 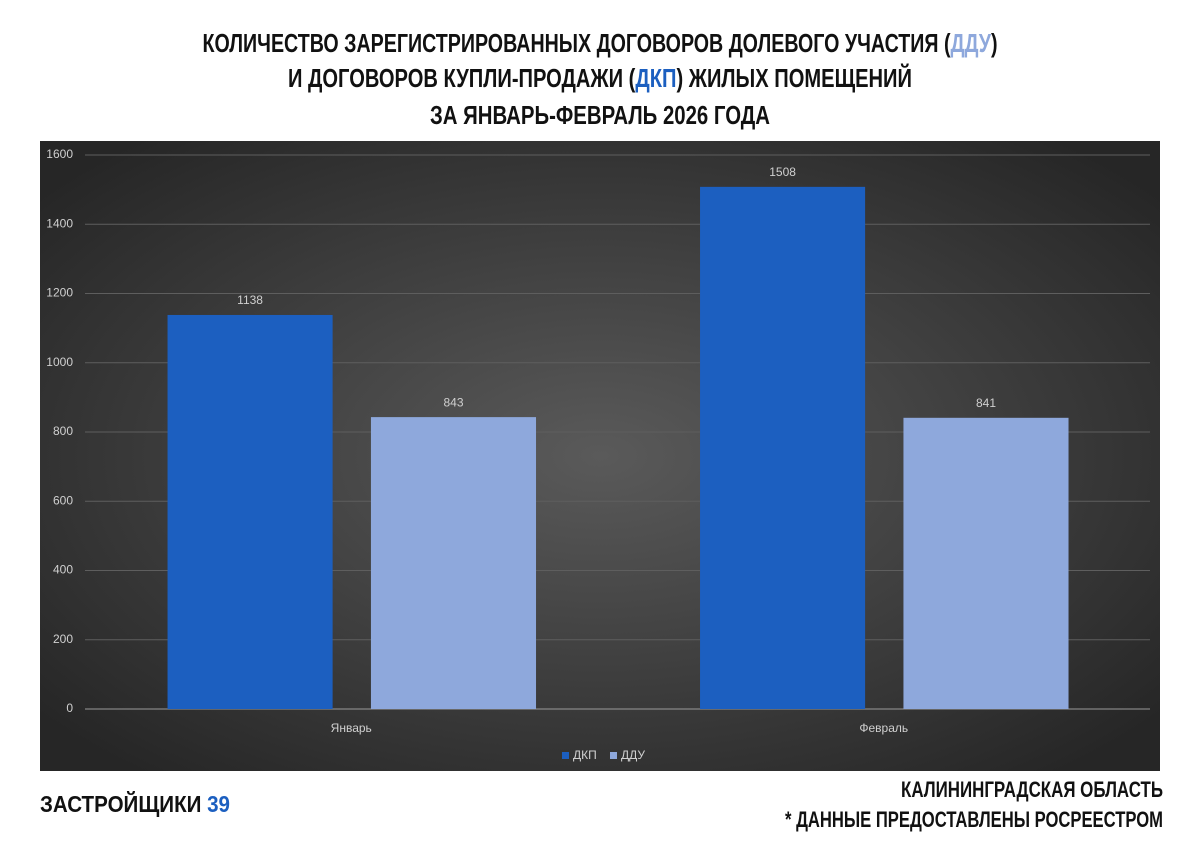 What do you see at coordinates (218, 804) in the screenshot?
I see `brand-segment: 39` at bounding box center [218, 804].